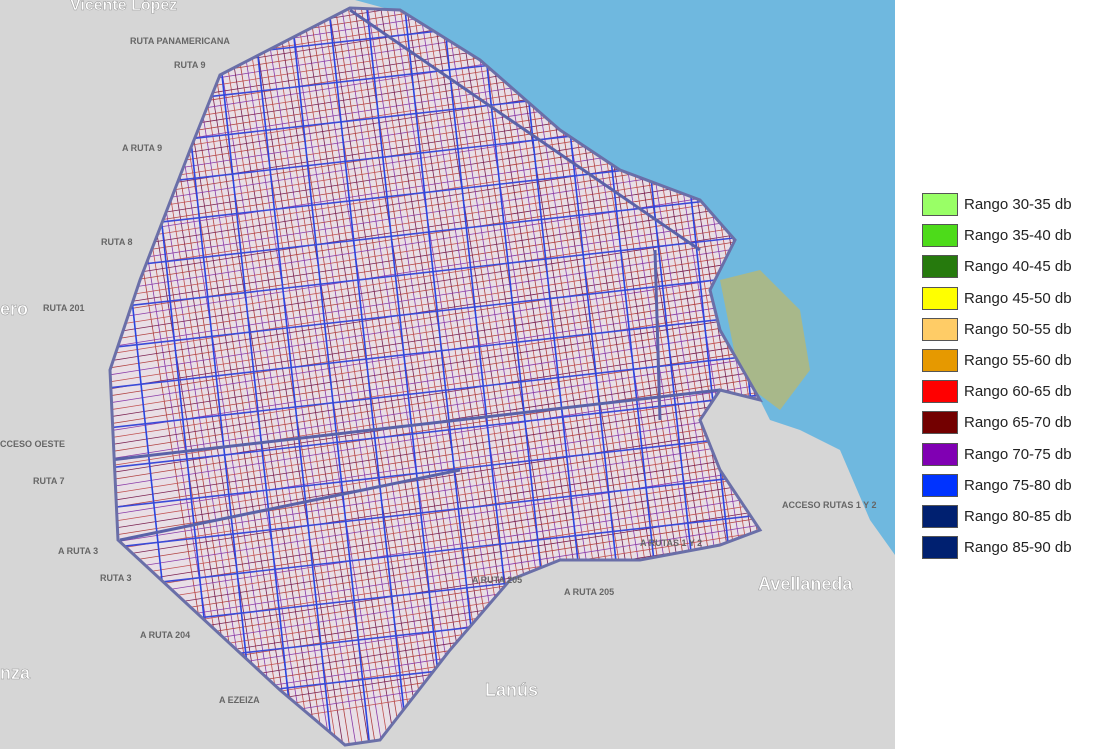  Describe the element at coordinates (64, 308) in the screenshot. I see `map-label: RUTA 201` at that location.